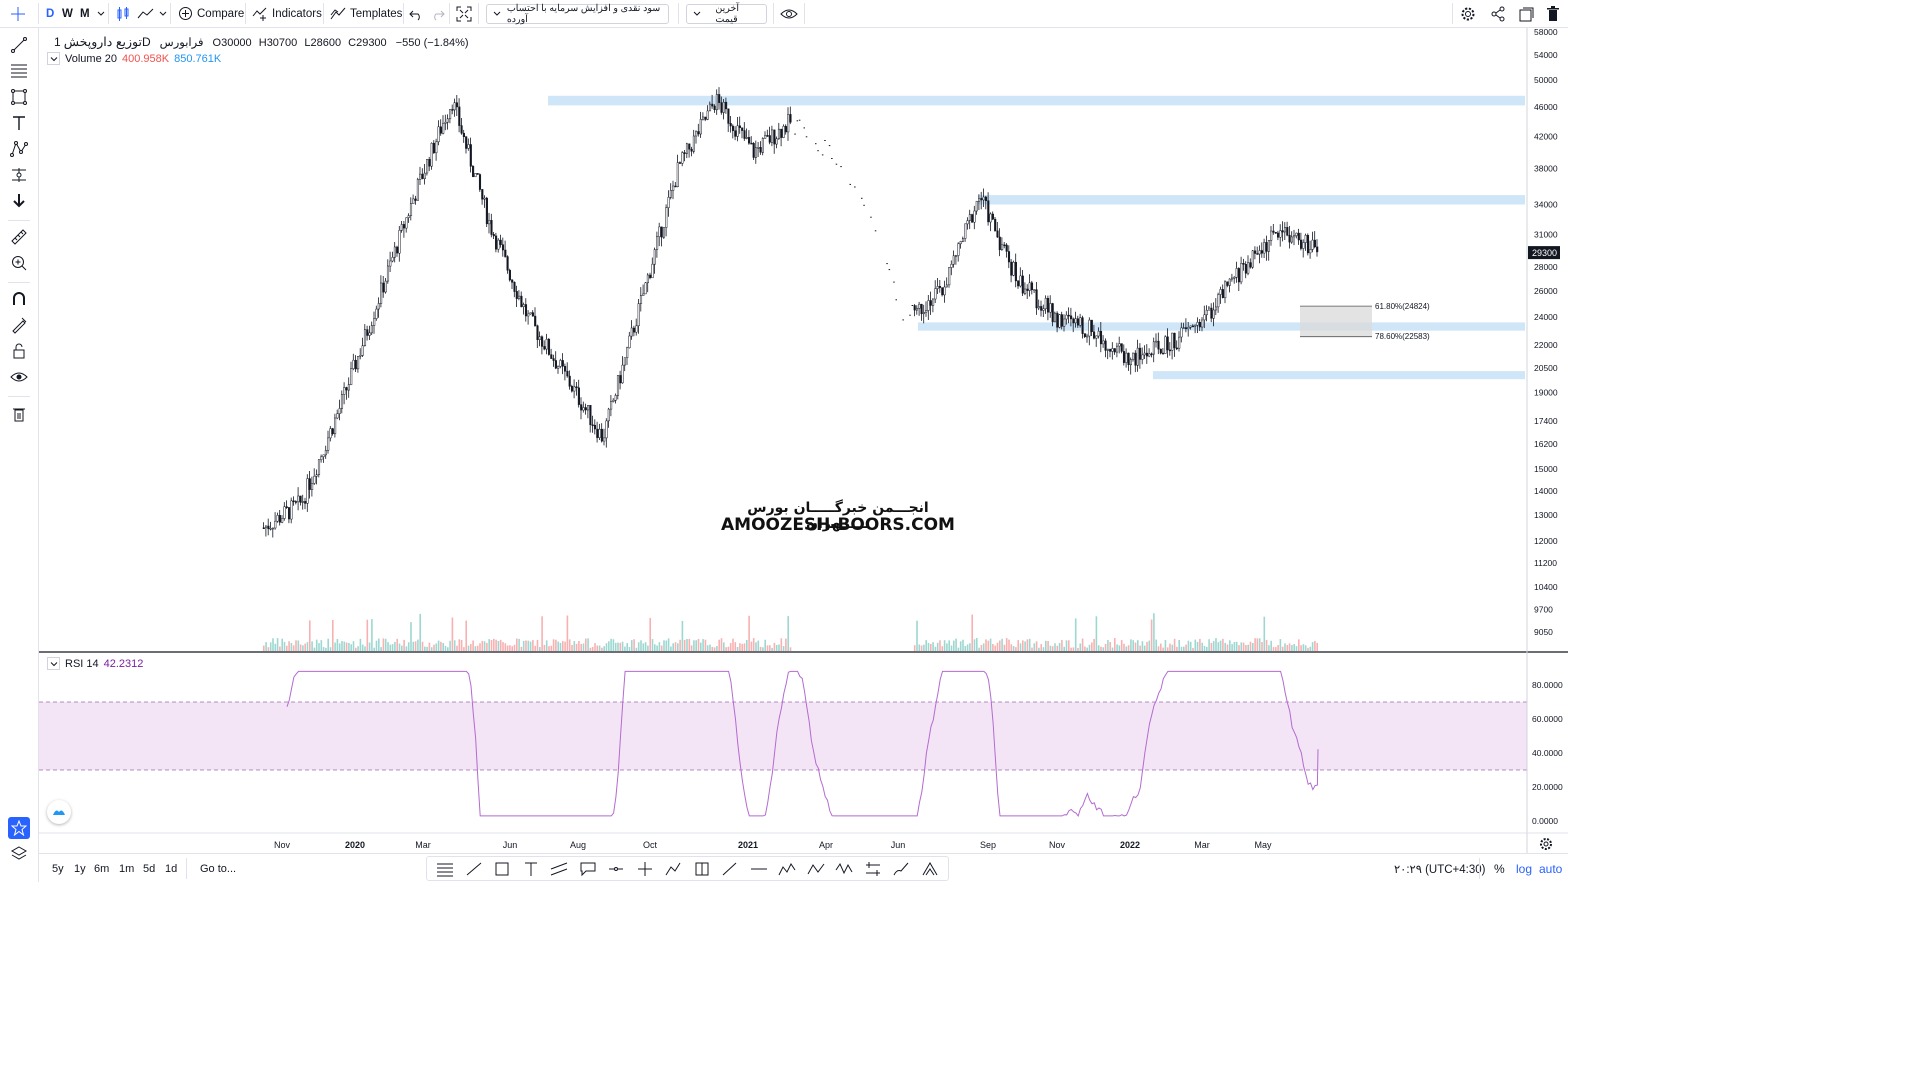 Image resolution: width=1920 pixels, height=1080 pixels. I want to click on redo-icon, so click(438, 13).